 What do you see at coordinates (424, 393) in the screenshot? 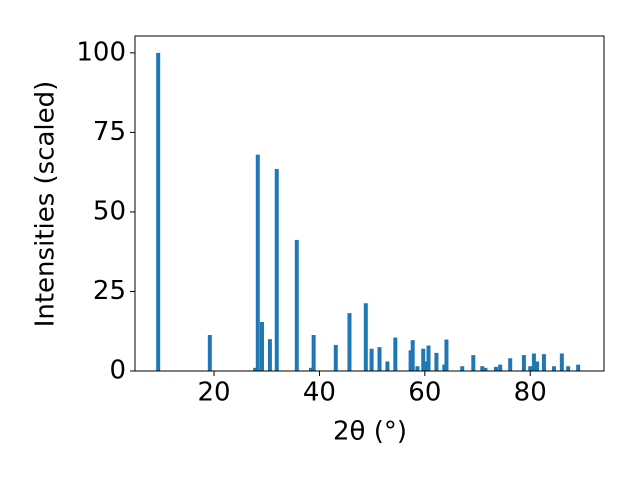
I see `x-tick-label: 60` at bounding box center [424, 393].